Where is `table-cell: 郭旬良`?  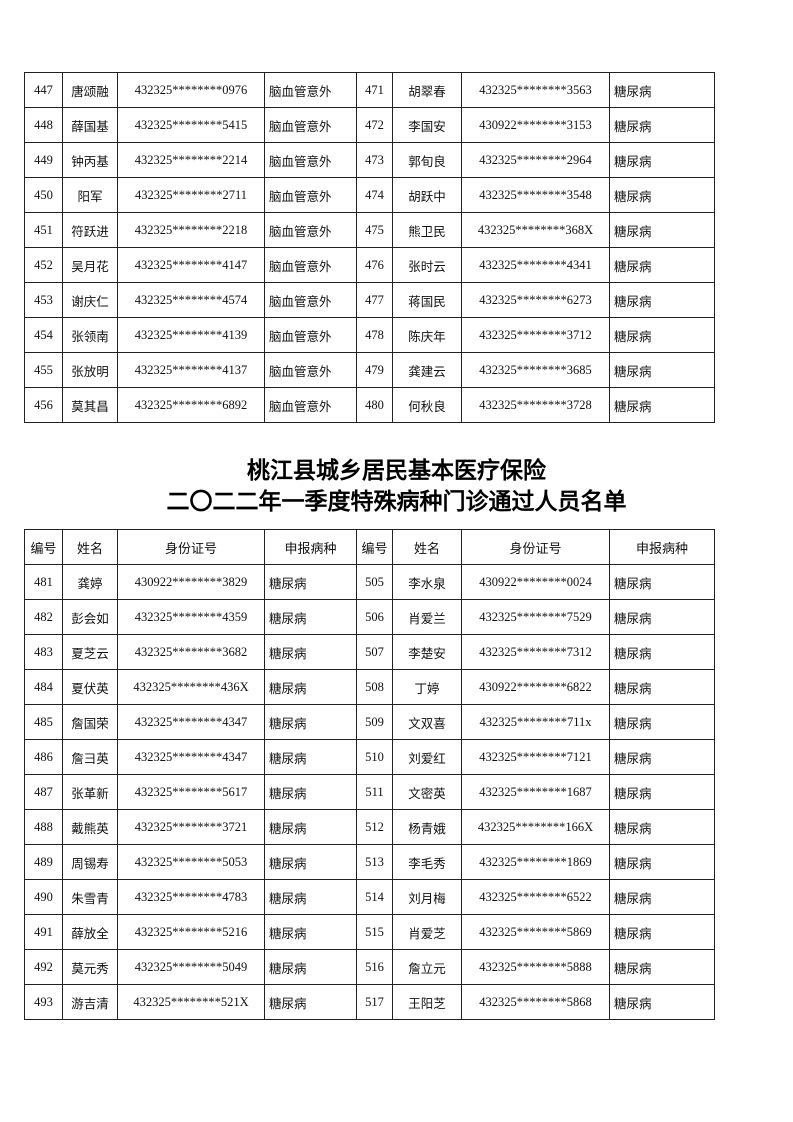
table-cell: 郭旬良 is located at coordinates (427, 160).